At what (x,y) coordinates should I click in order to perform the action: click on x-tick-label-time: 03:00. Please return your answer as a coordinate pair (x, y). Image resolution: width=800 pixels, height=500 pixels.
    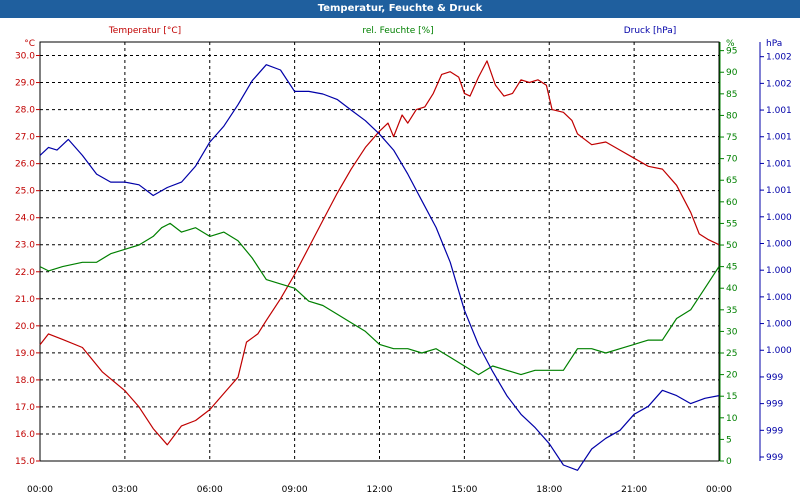
    Looking at the image, I should click on (125, 490).